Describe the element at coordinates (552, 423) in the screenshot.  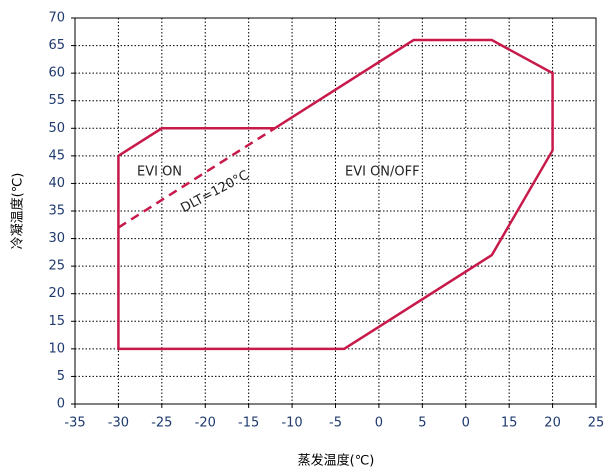
I see `x-tick-label: 20` at that location.